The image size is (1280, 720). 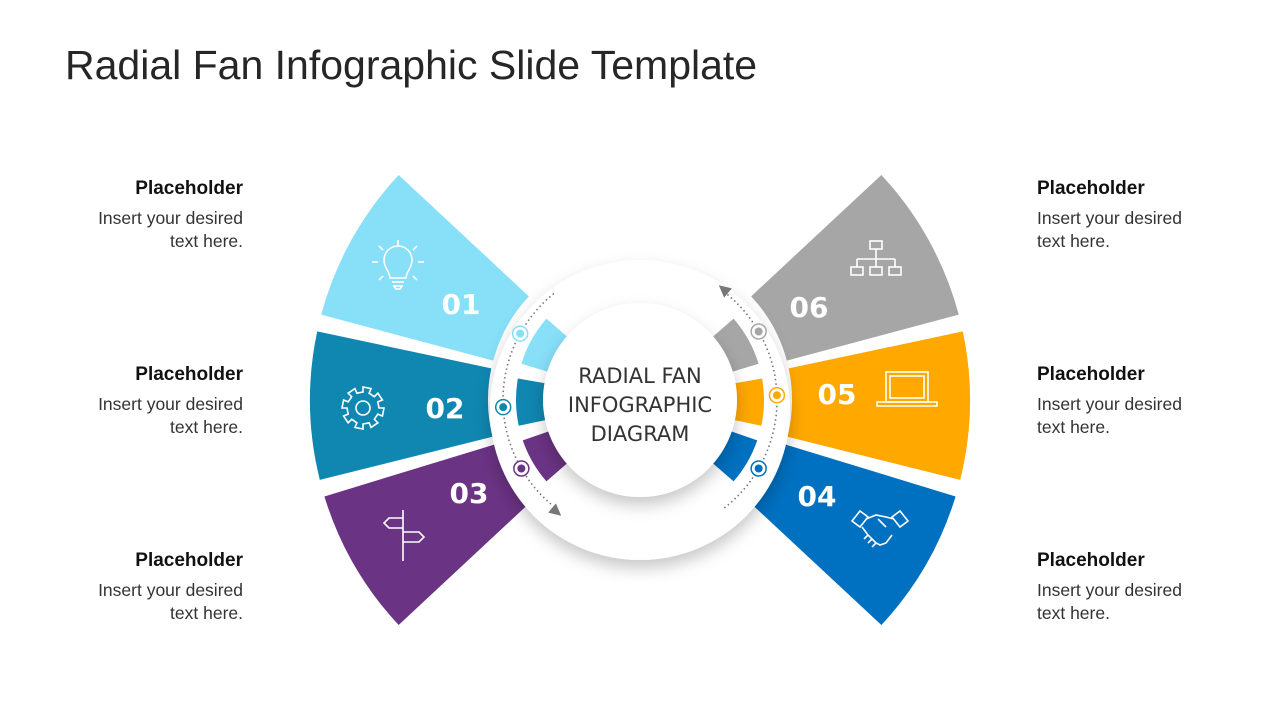 I want to click on org-chart-icon, so click(x=876, y=258).